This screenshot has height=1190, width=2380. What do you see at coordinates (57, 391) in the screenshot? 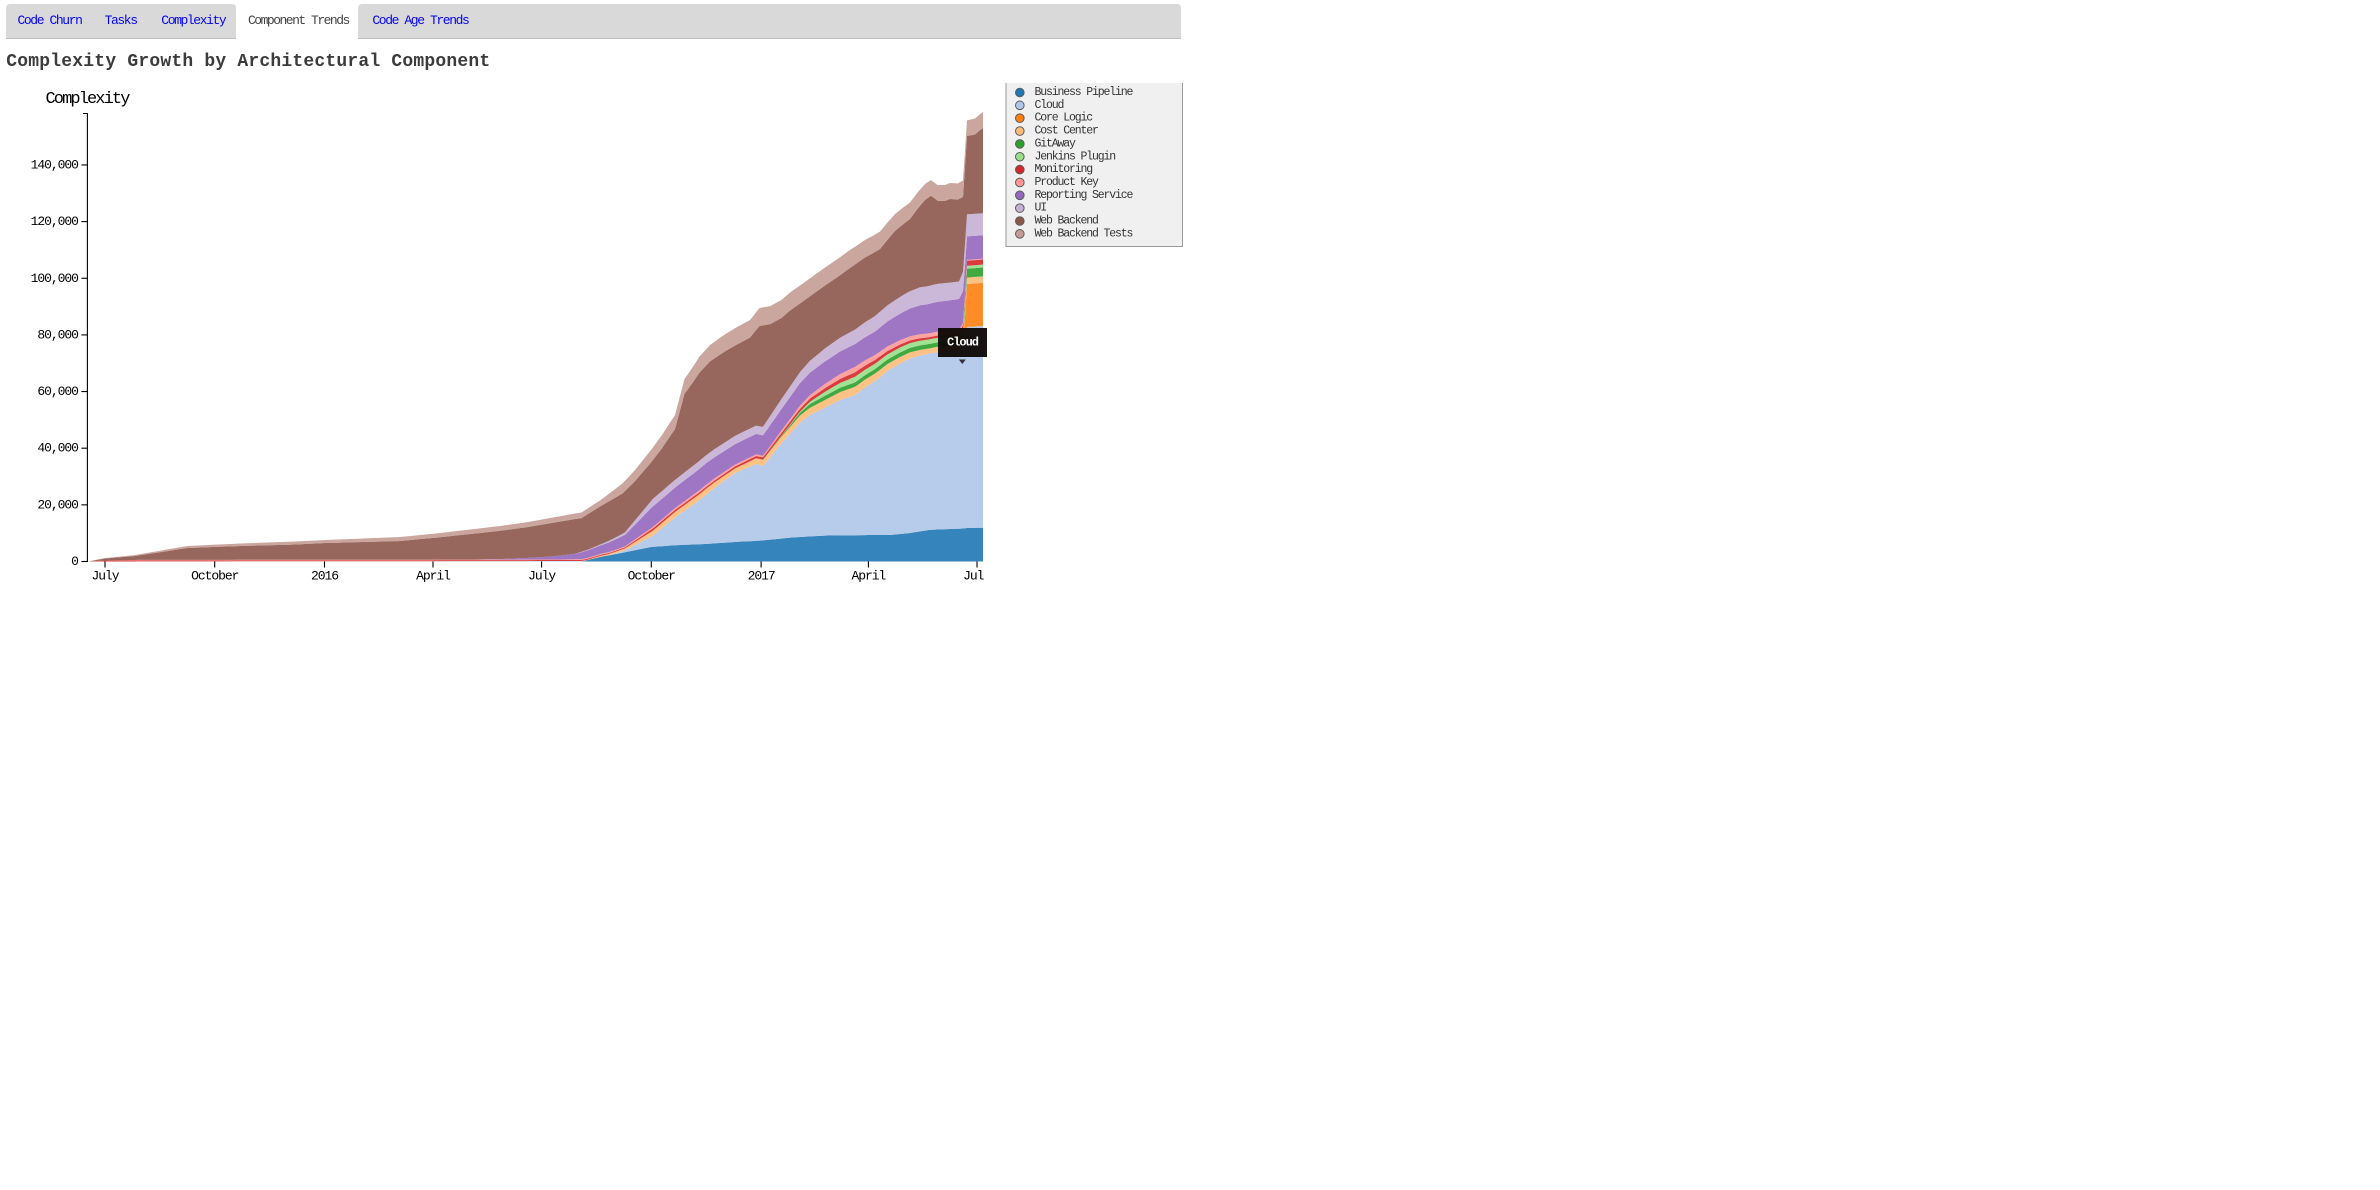
I see `svg-text: 60,000` at bounding box center [57, 391].